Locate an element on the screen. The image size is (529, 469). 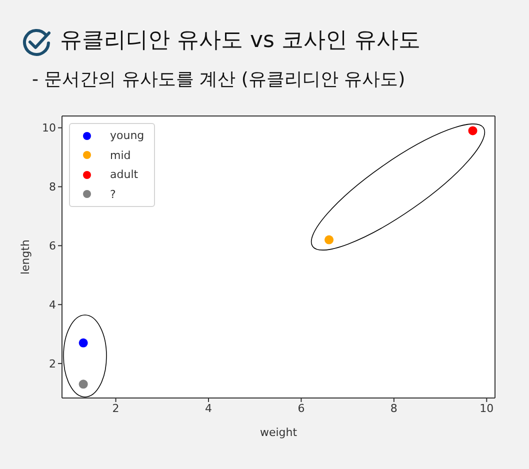
x-tick-label: 8 is located at coordinates (394, 408).